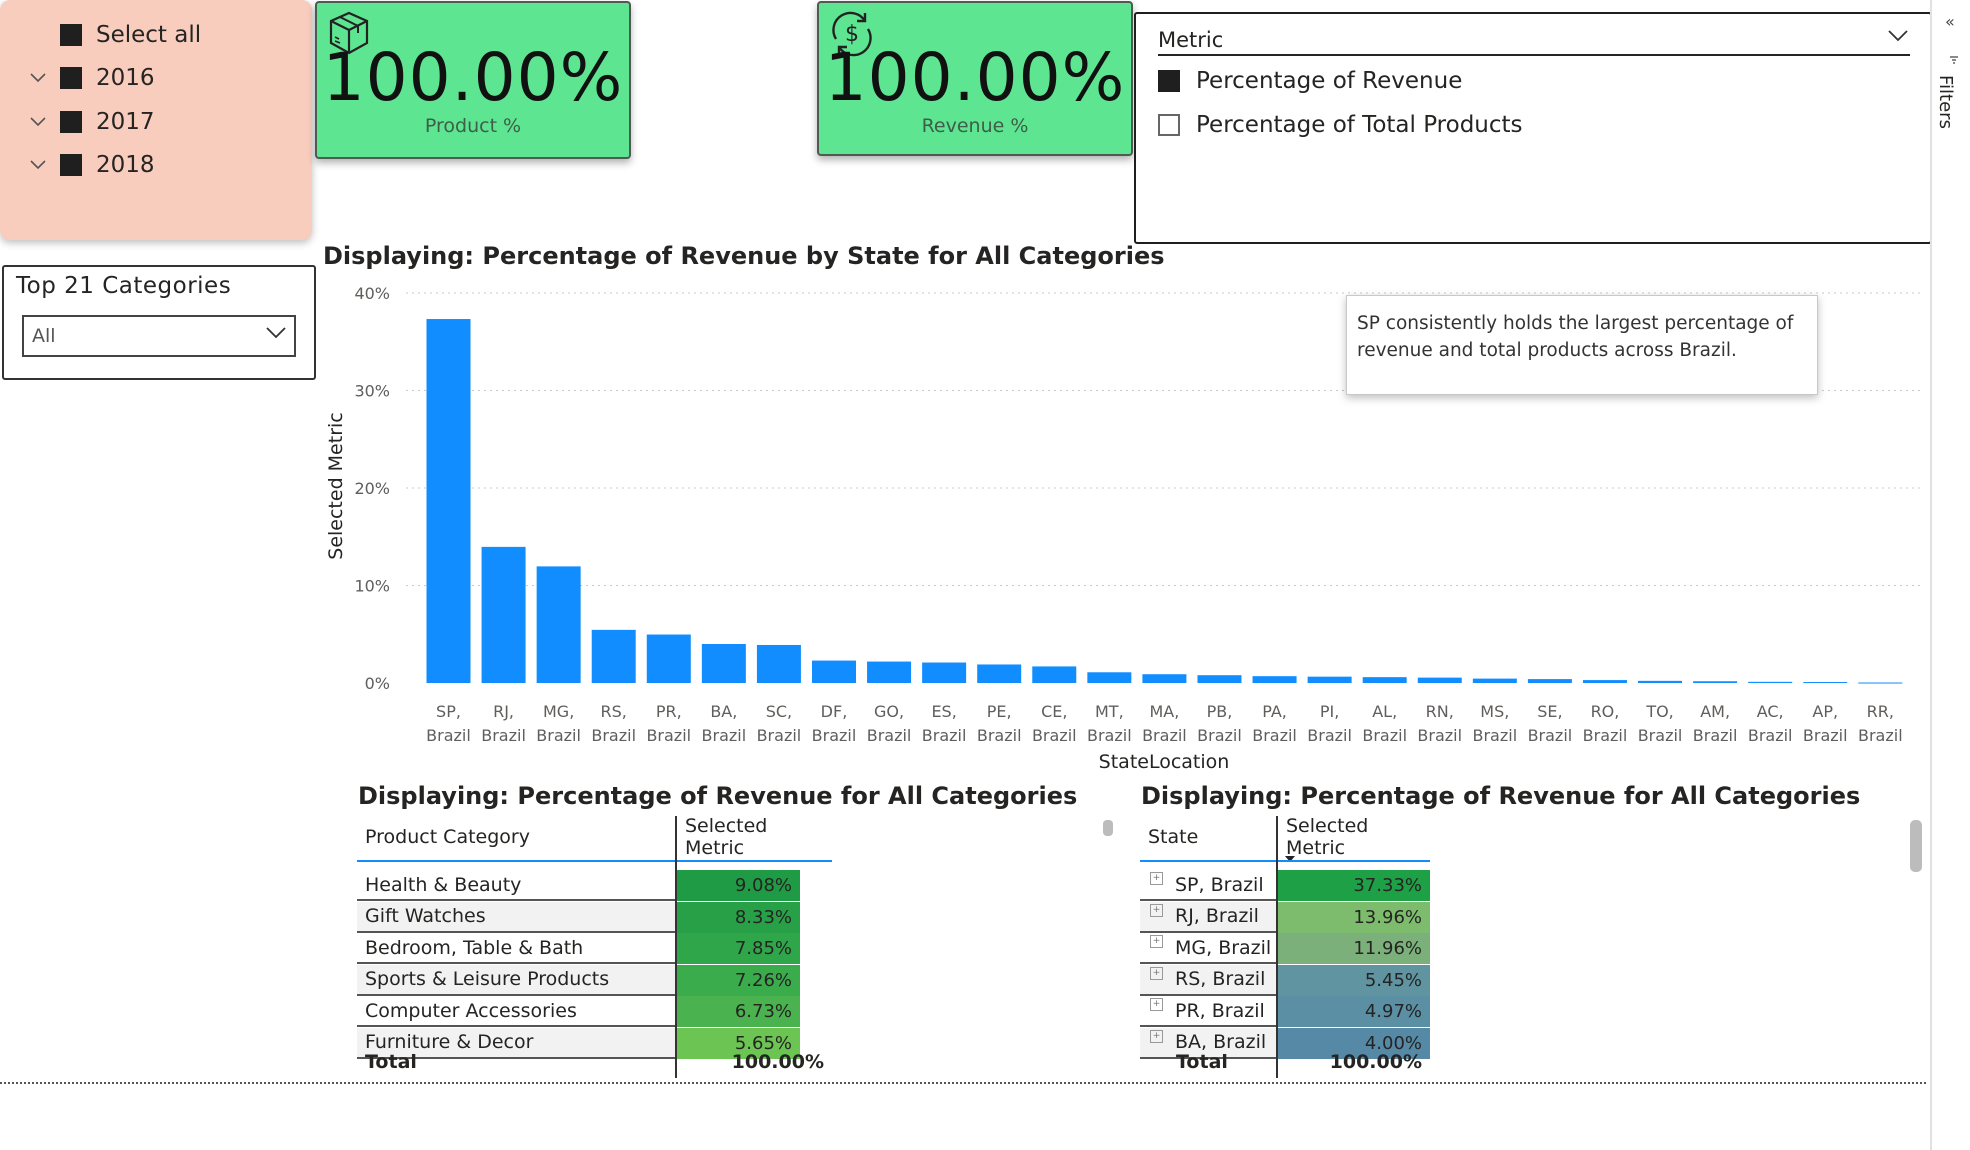 The height and width of the screenshot is (1150, 1970). I want to click on x-tick-label: RN,, so click(1440, 711).